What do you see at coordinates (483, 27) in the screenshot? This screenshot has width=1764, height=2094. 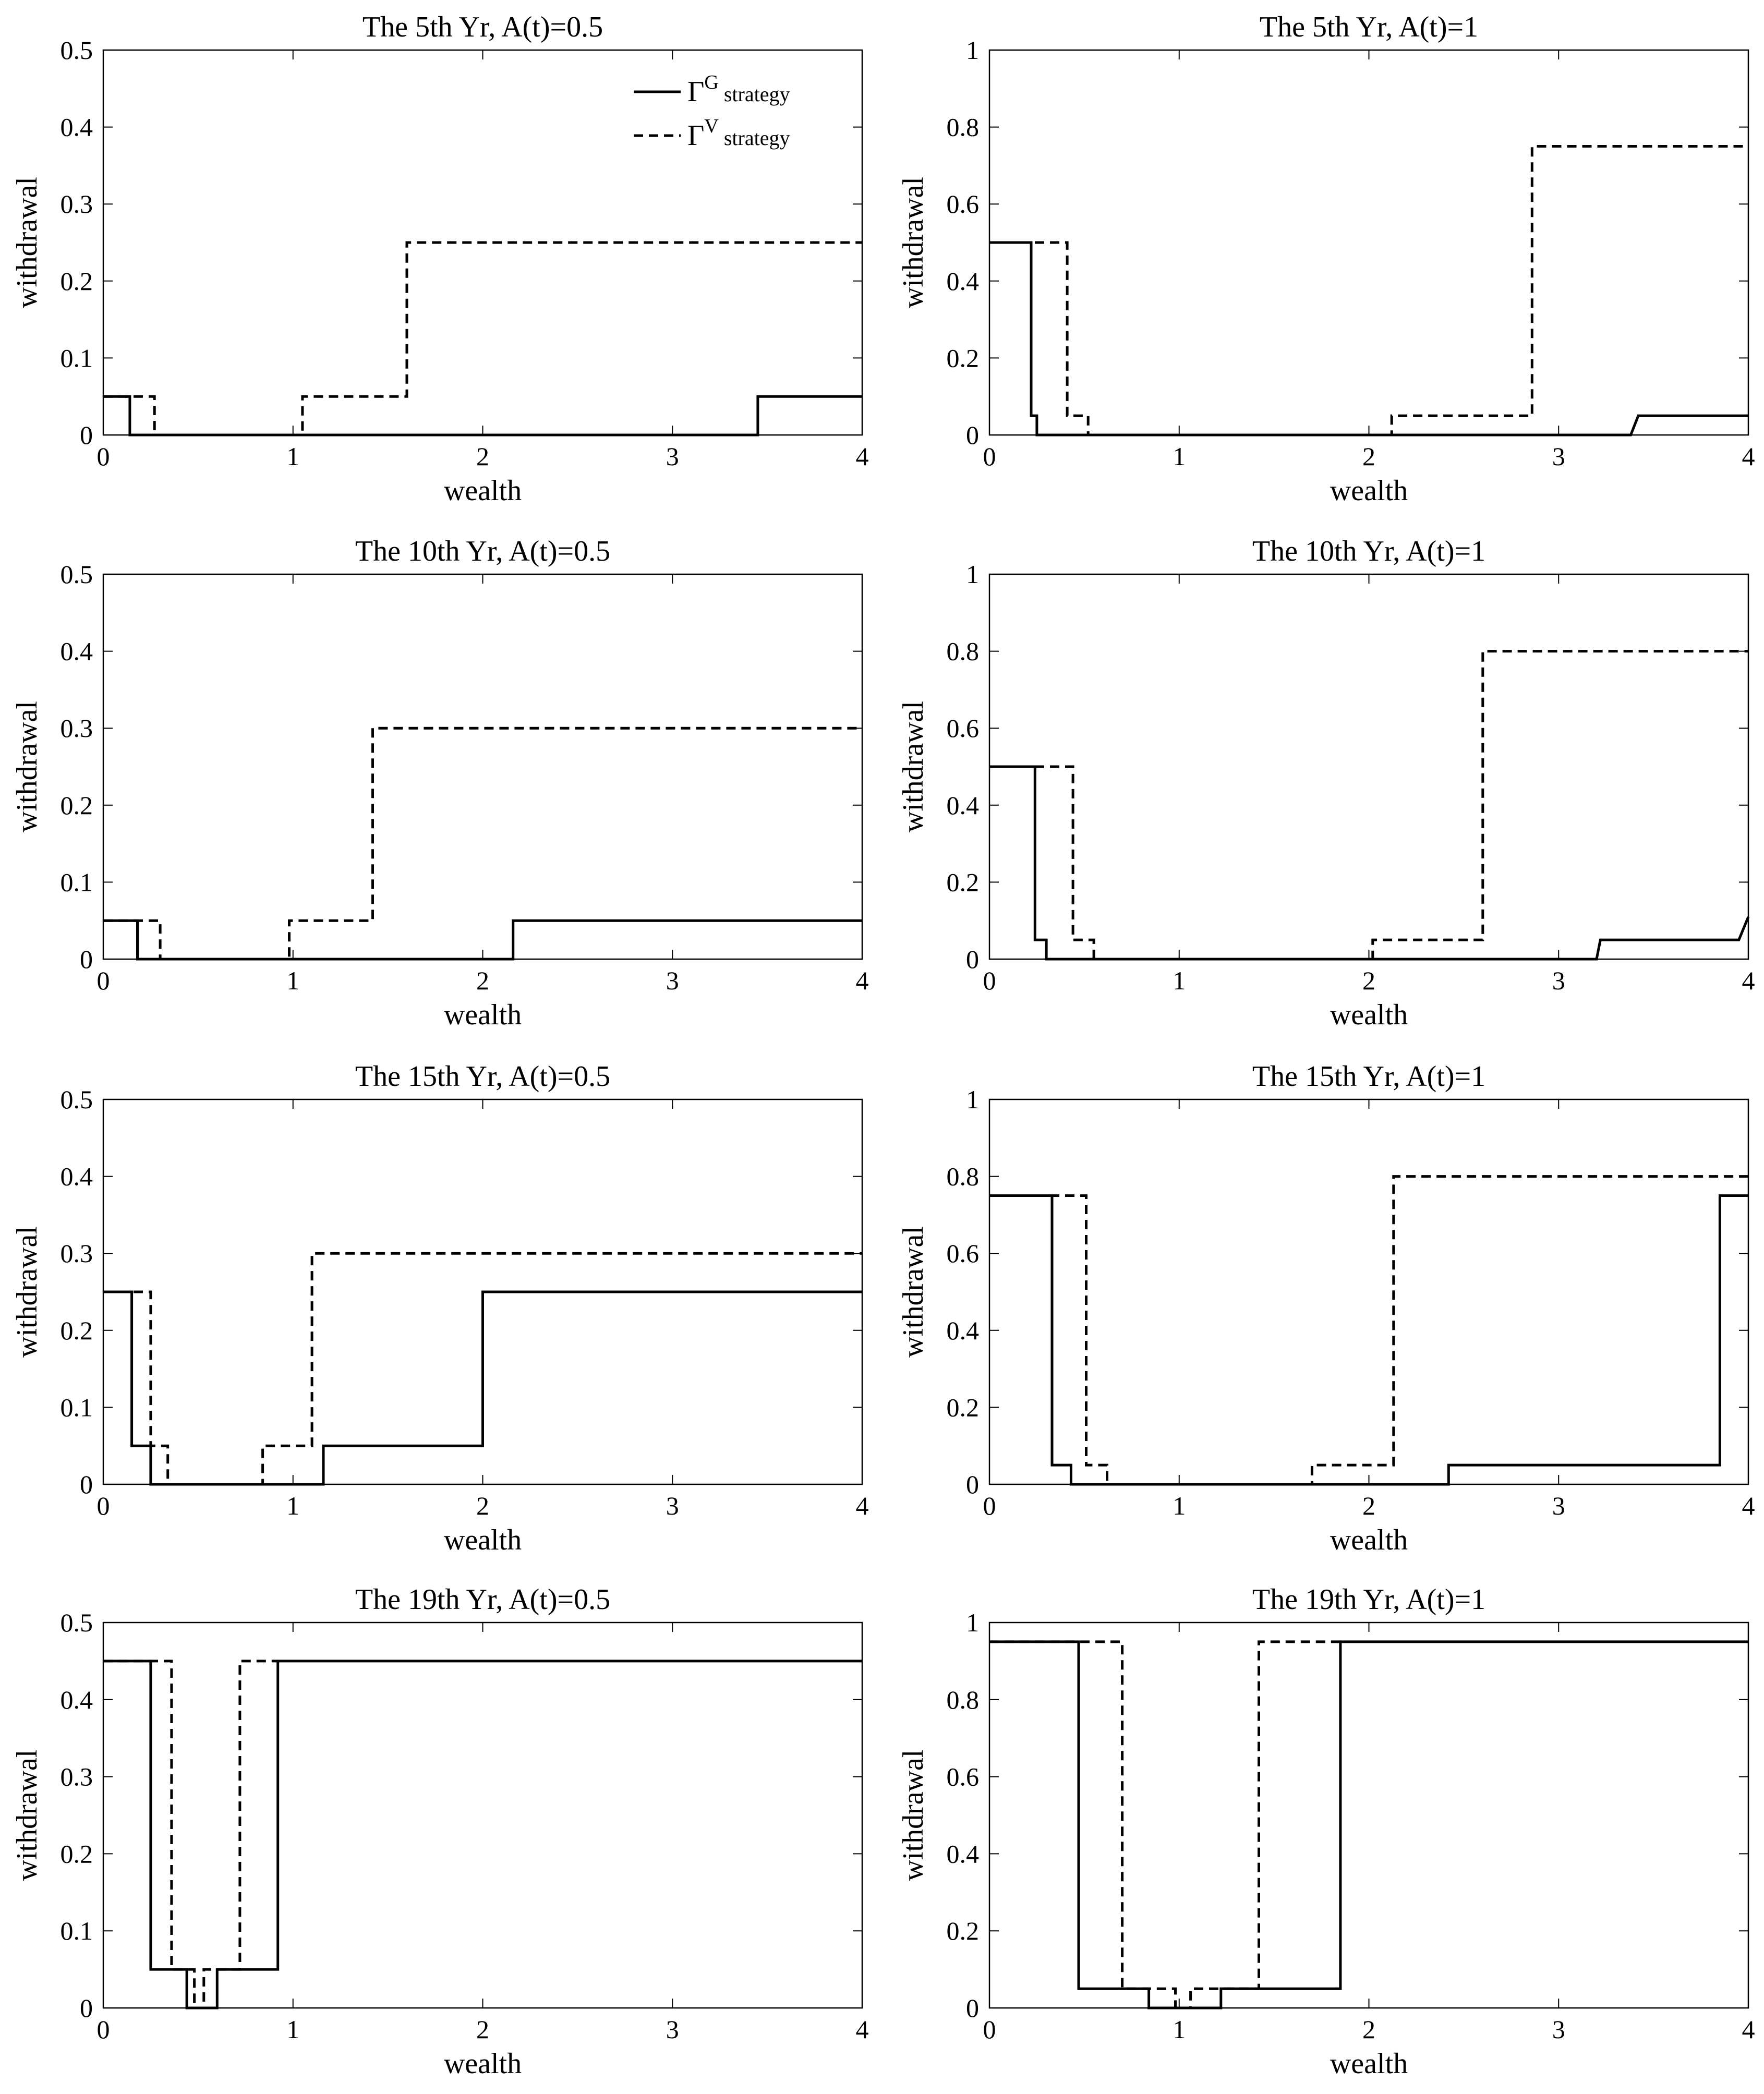 I see `chart-title: The 5th Yr, A(t)=0.5` at bounding box center [483, 27].